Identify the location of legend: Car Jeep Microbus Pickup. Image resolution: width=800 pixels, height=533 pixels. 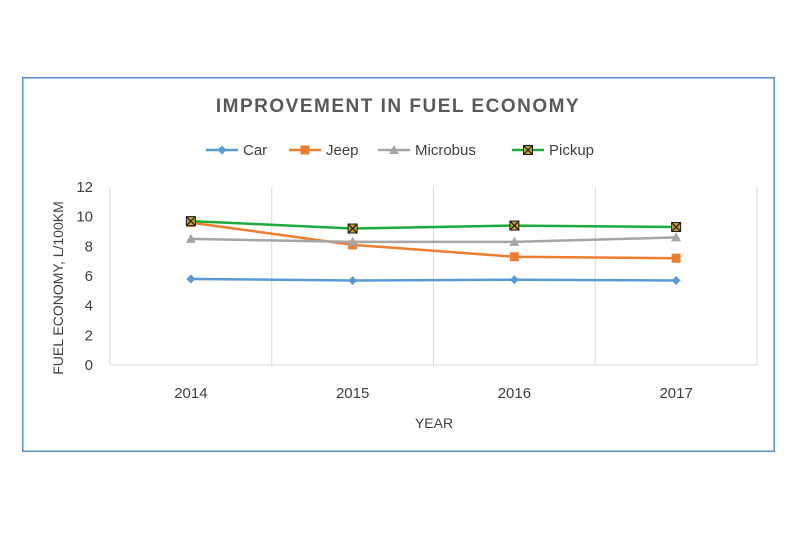
(400, 150).